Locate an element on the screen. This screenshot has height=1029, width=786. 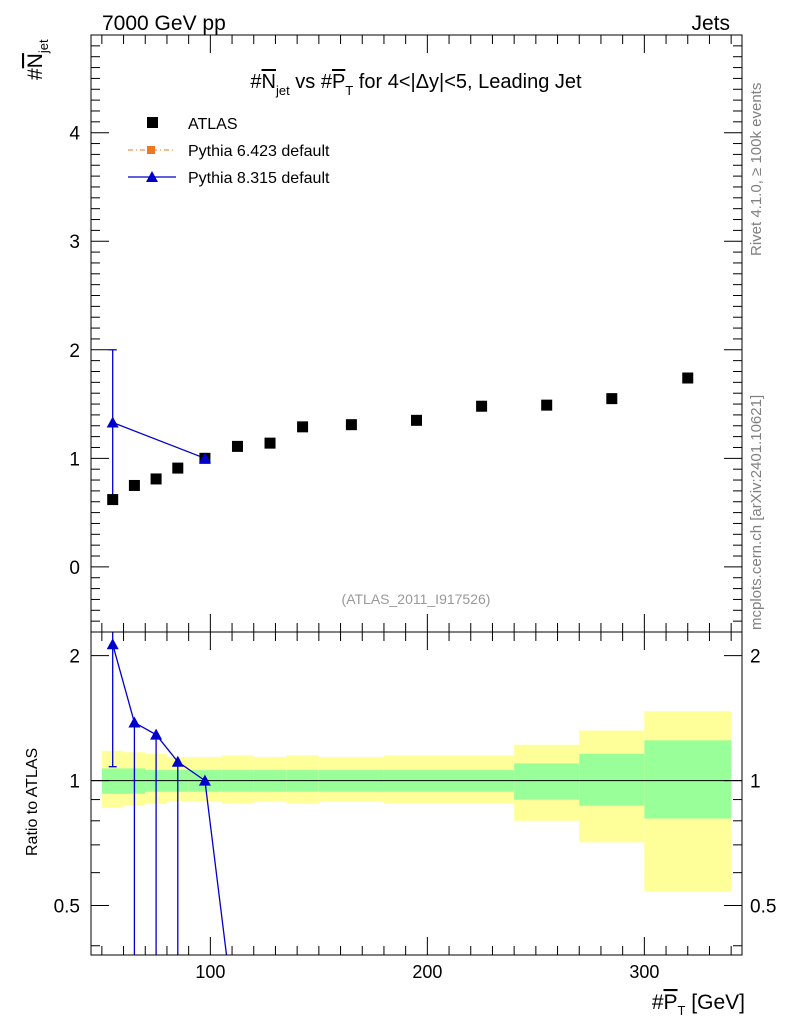
analysis-id: (ATLAS_2011_I917526) is located at coordinates (416, 599).